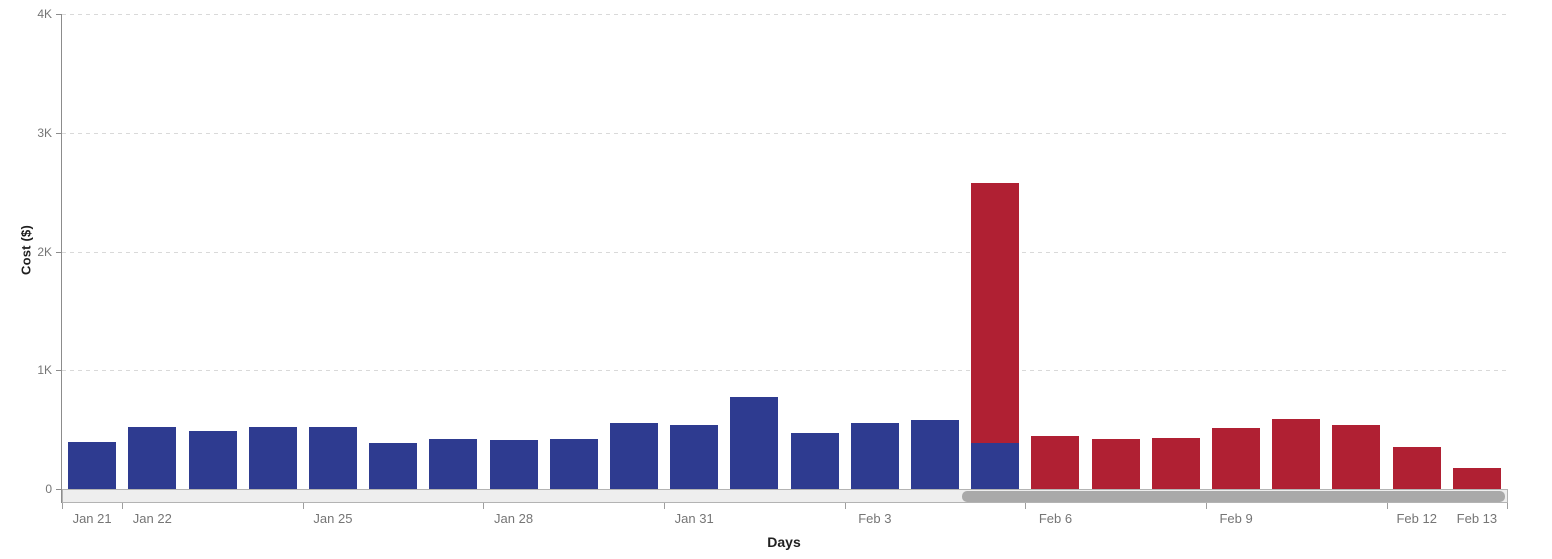 This screenshot has width=1552, height=559. What do you see at coordinates (1236, 458) in the screenshot?
I see `bar-feb-9-anomaly` at bounding box center [1236, 458].